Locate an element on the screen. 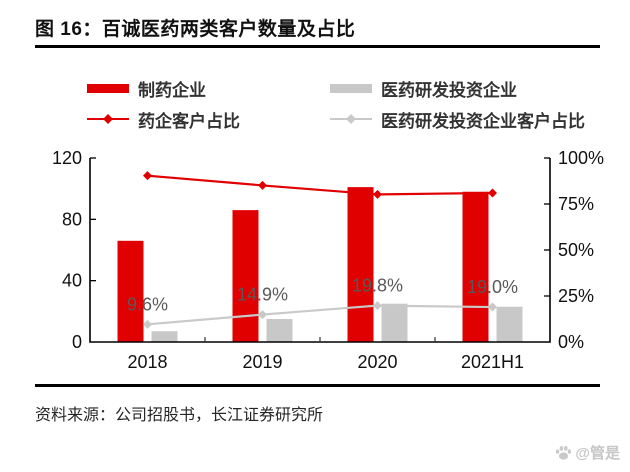  right-axis-tick-label: 100% is located at coordinates (581, 158).